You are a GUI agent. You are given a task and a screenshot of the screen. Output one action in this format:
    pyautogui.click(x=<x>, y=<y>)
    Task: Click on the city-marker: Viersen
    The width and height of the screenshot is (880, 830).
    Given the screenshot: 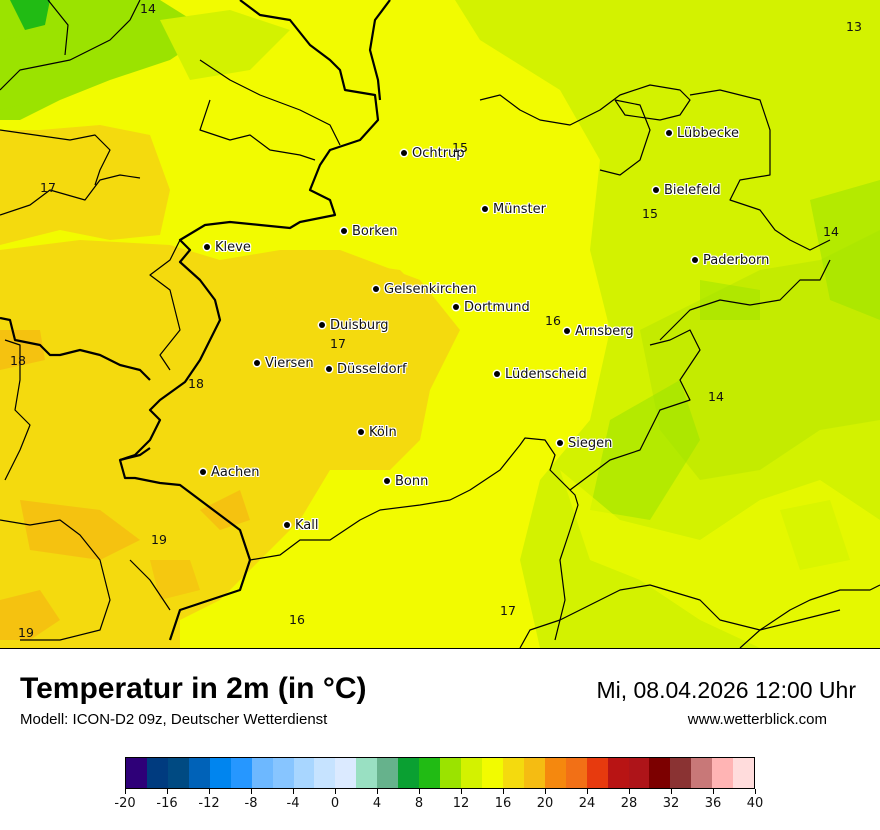 What is the action you would take?
    pyautogui.click(x=284, y=364)
    